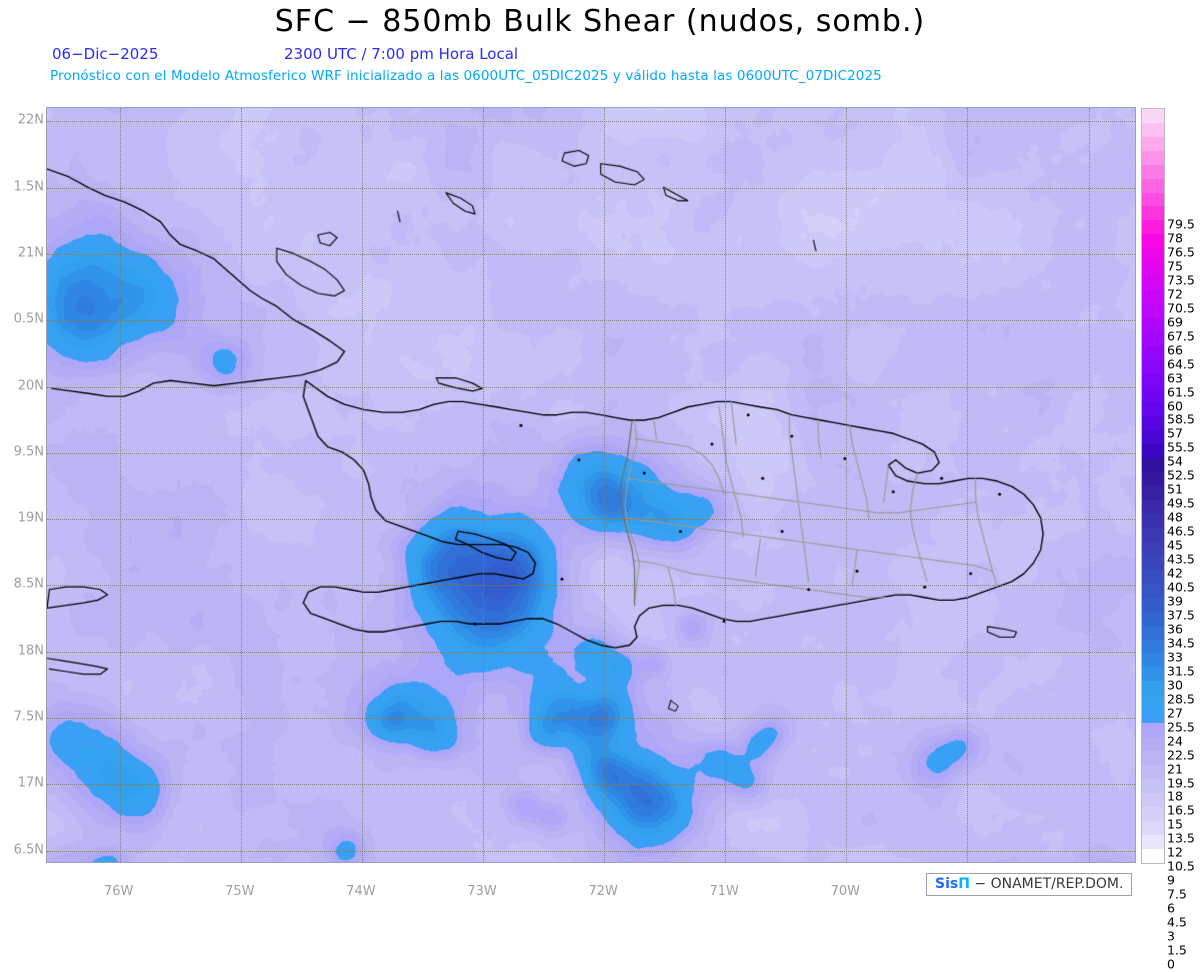 This screenshot has width=1200, height=972. Describe the element at coordinates (1175, 294) in the screenshot. I see `colorbar-label: 72` at that location.